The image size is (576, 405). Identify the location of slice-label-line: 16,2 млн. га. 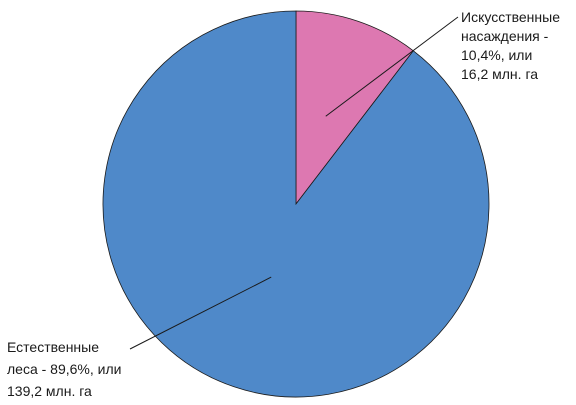
(499, 74).